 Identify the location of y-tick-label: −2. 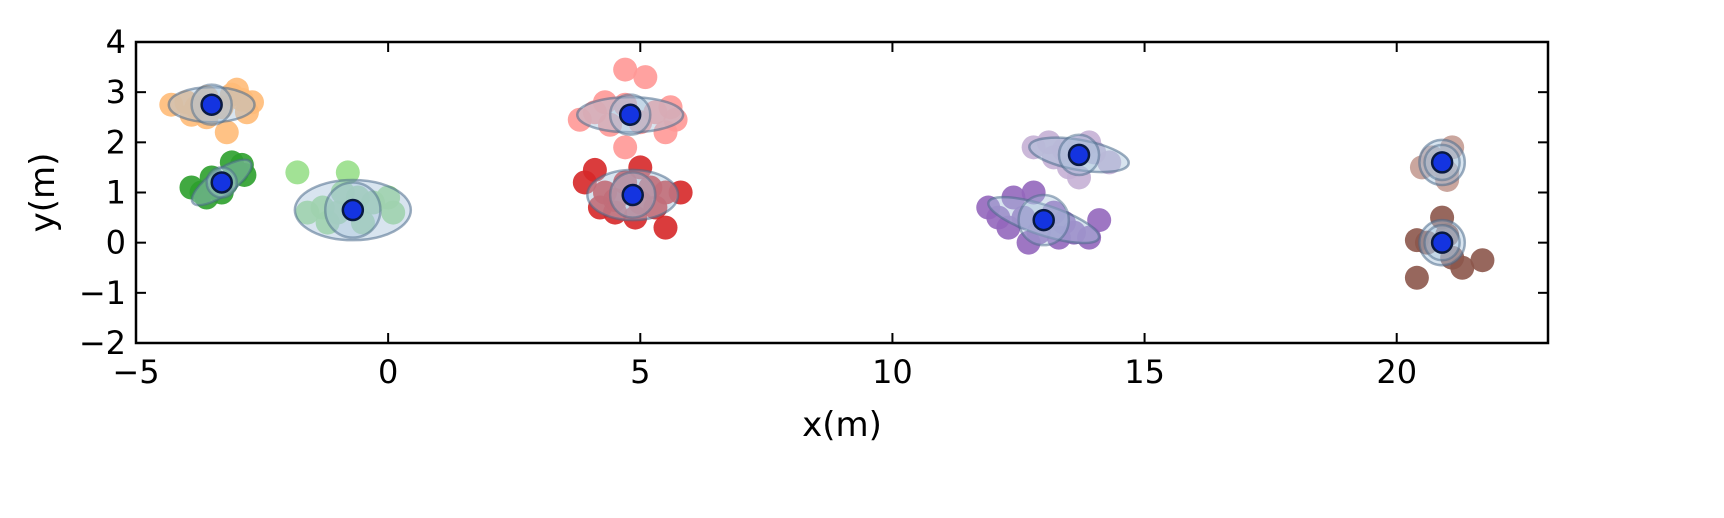
(102, 343).